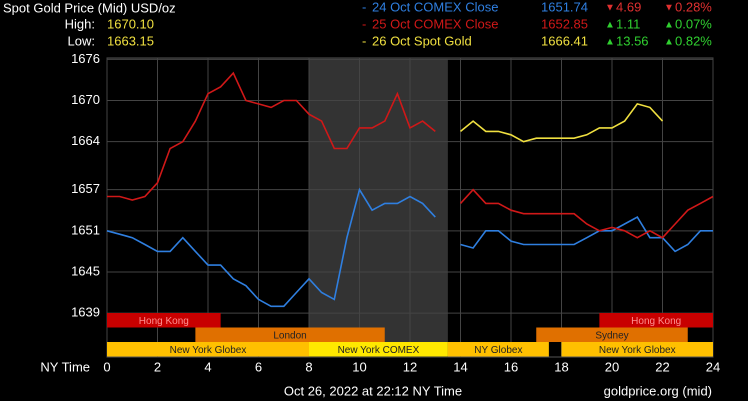 This screenshot has width=748, height=401. Describe the element at coordinates (435, 7) in the screenshot. I see `legend-name: 24 Oct COMEX Close` at that location.